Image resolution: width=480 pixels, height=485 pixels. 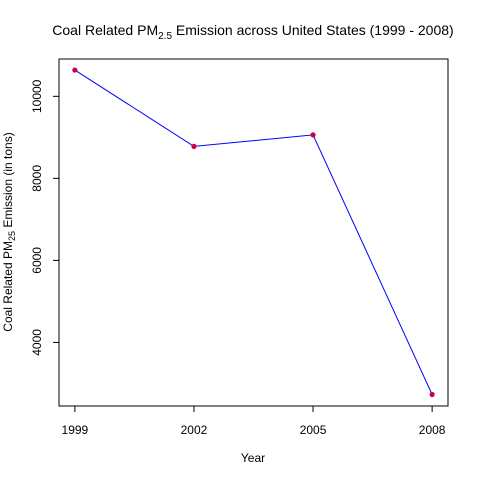 What do you see at coordinates (75, 430) in the screenshot?
I see `x-tick-label: 1999` at bounding box center [75, 430].